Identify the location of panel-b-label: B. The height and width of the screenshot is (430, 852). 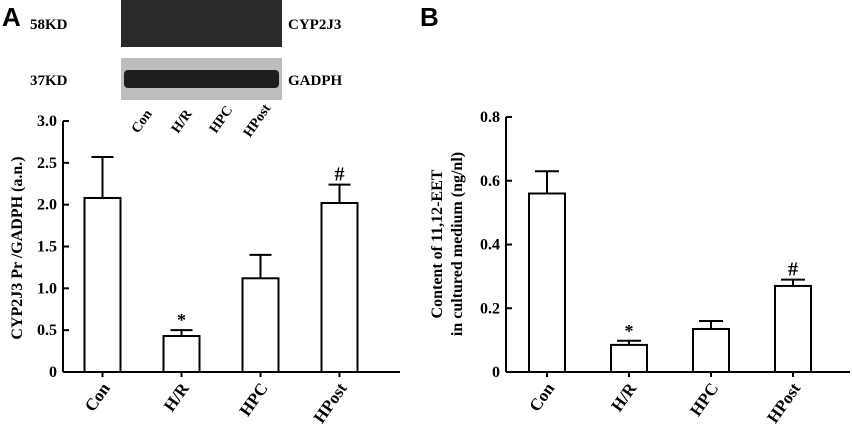
(429, 17).